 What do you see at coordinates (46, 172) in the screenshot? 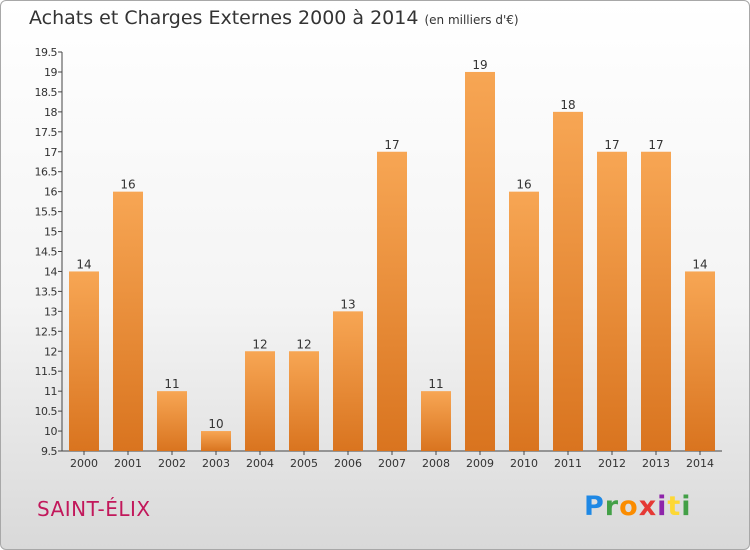
I see `y-tick-label: 16.5` at bounding box center [46, 172].